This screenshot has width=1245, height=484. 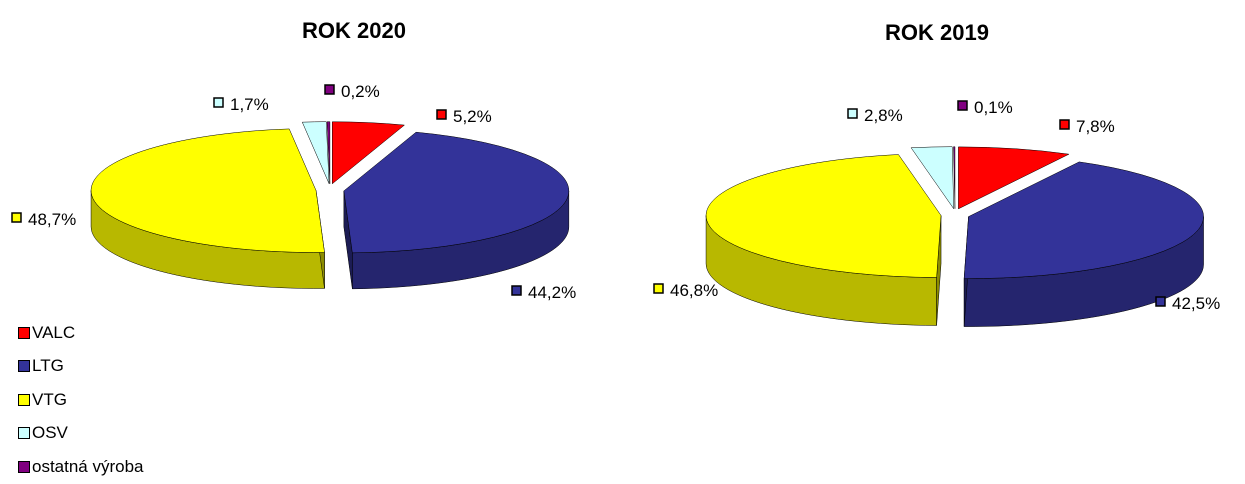 What do you see at coordinates (1196, 303) in the screenshot?
I see `data-label-ltg: 42,5%` at bounding box center [1196, 303].